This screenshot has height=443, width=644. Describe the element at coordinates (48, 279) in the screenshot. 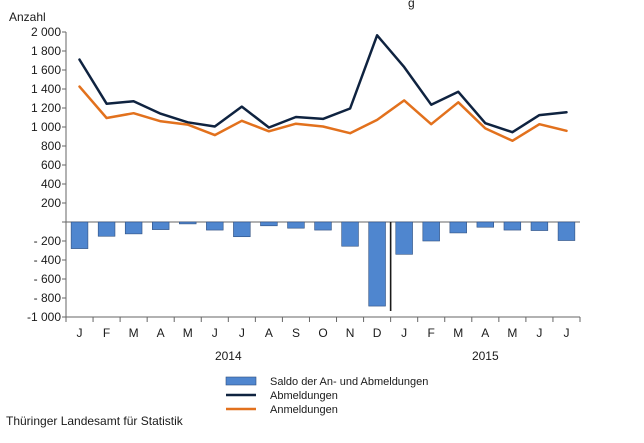

I see `y-tick-label: - 600` at that location.